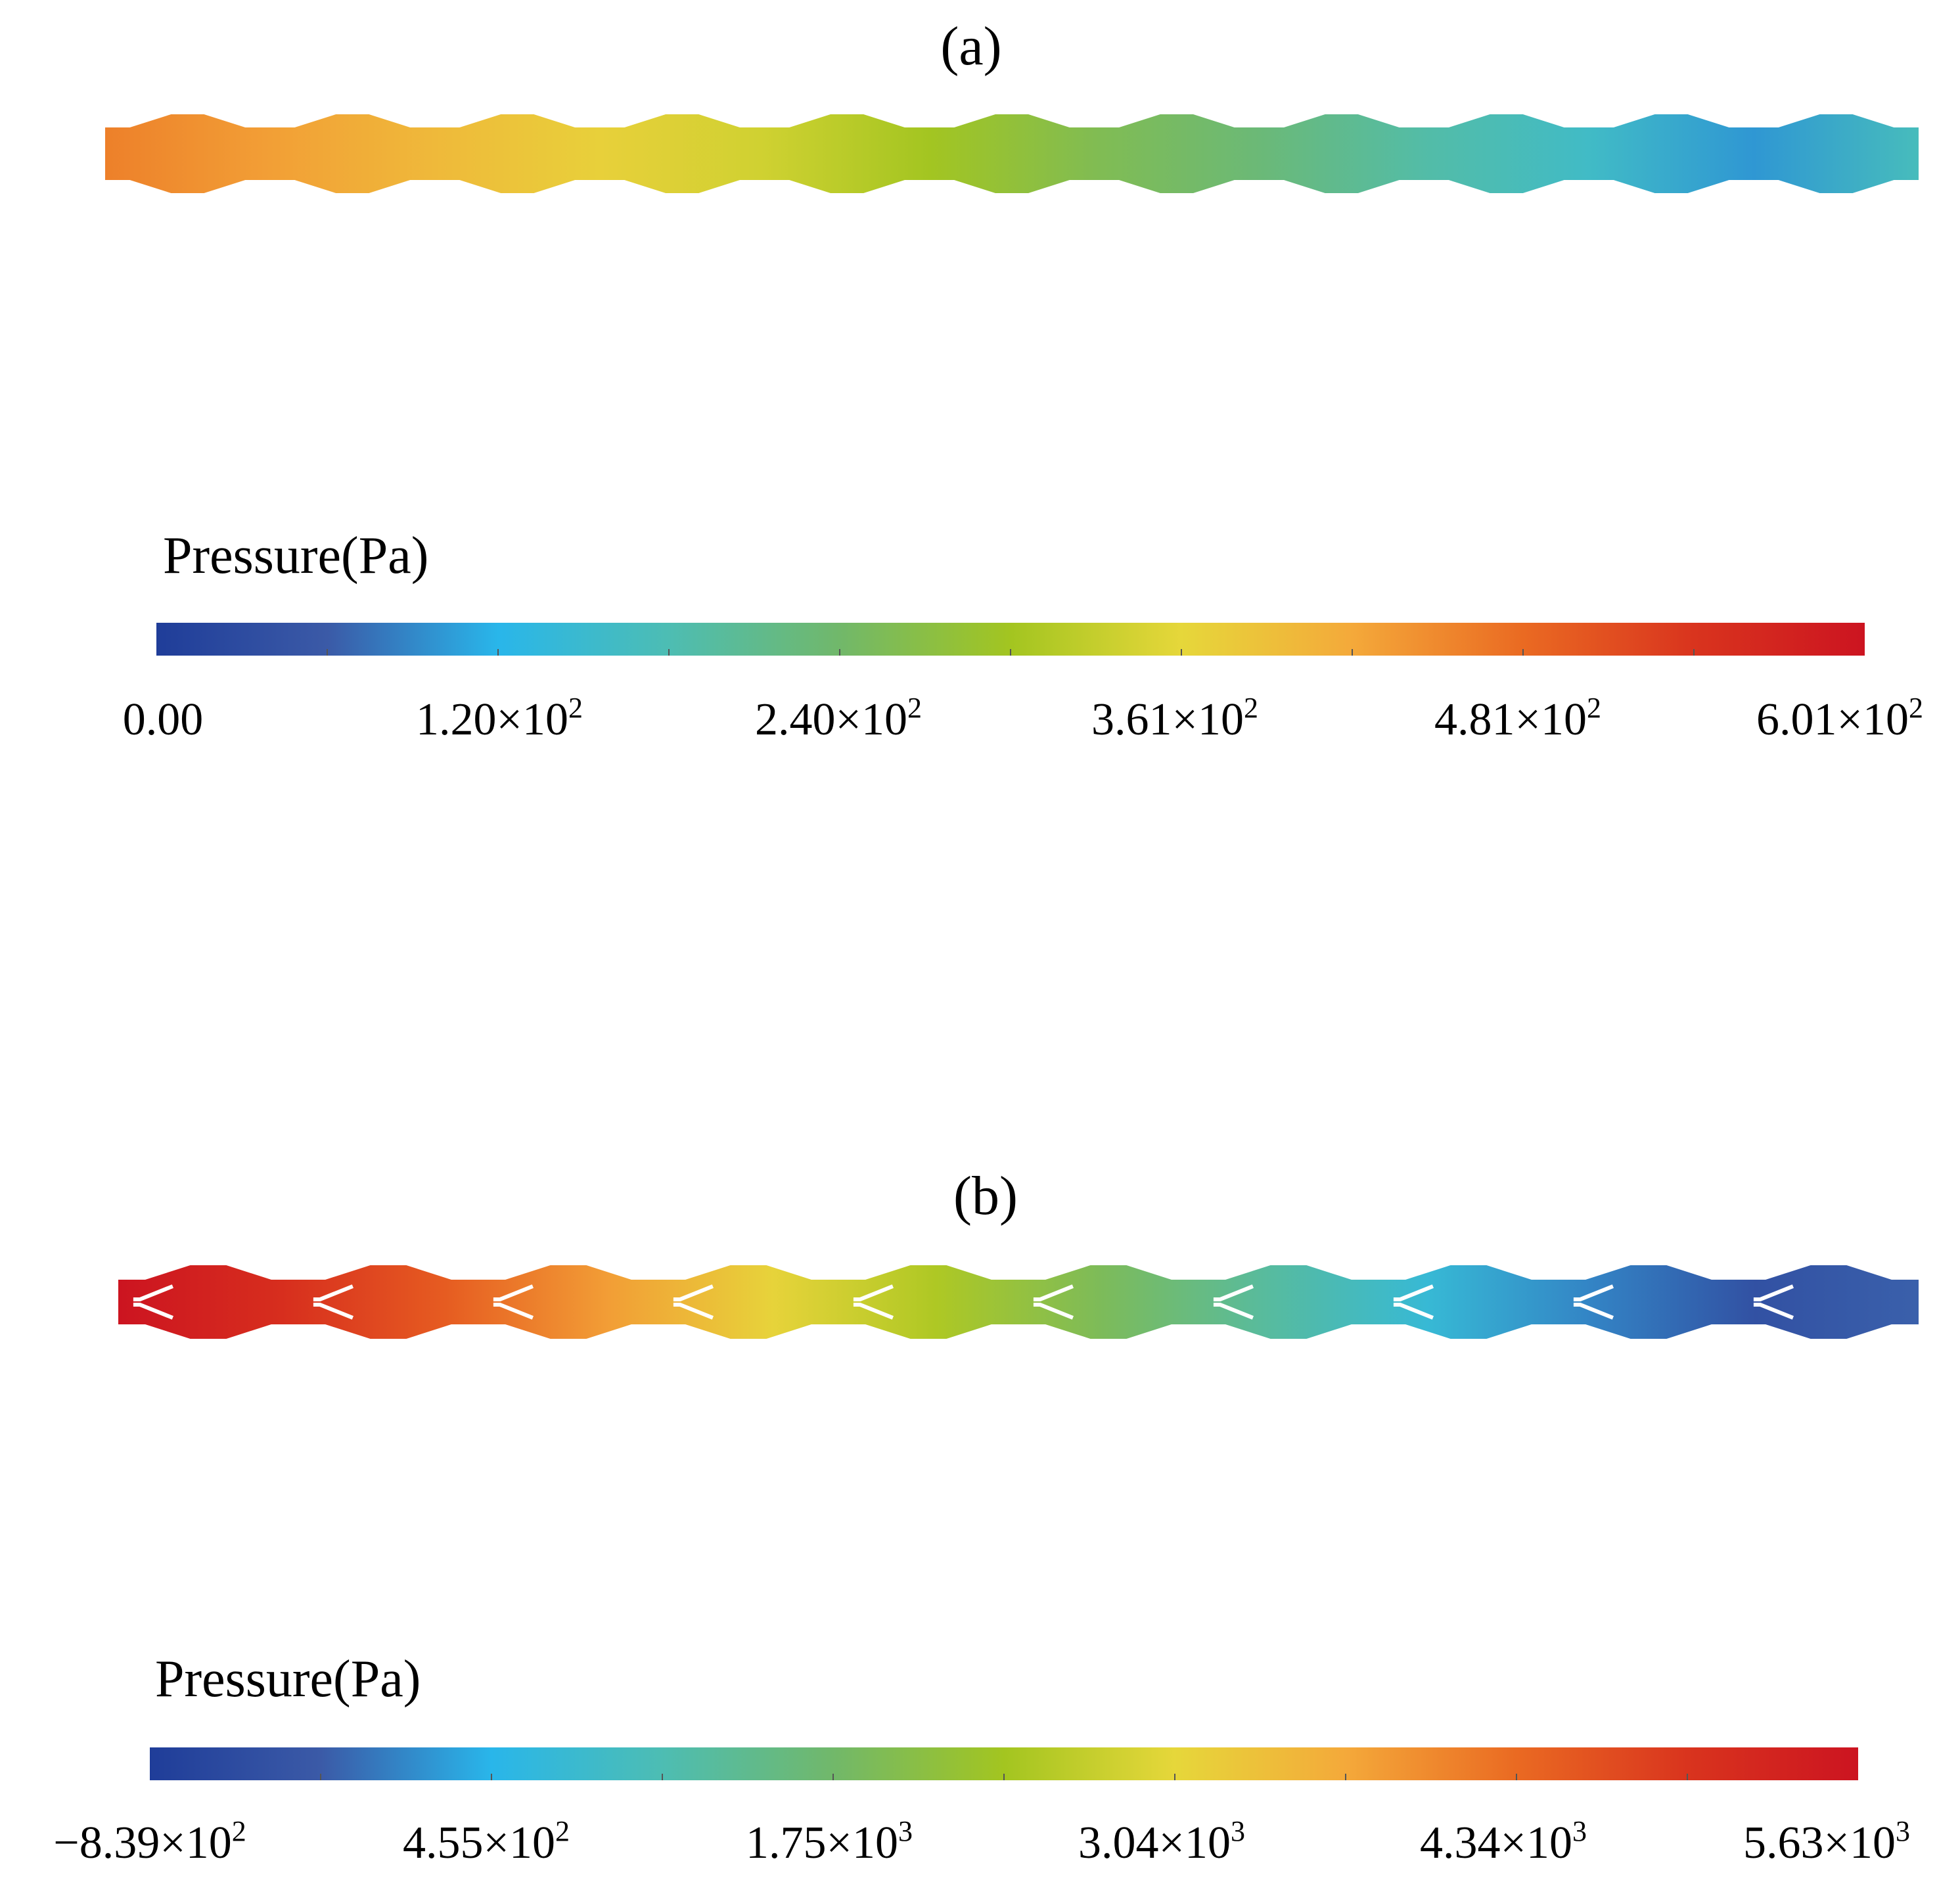 The image size is (1960, 1888). What do you see at coordinates (985, 1195) in the screenshot?
I see `panel-b-label: (b)` at bounding box center [985, 1195].